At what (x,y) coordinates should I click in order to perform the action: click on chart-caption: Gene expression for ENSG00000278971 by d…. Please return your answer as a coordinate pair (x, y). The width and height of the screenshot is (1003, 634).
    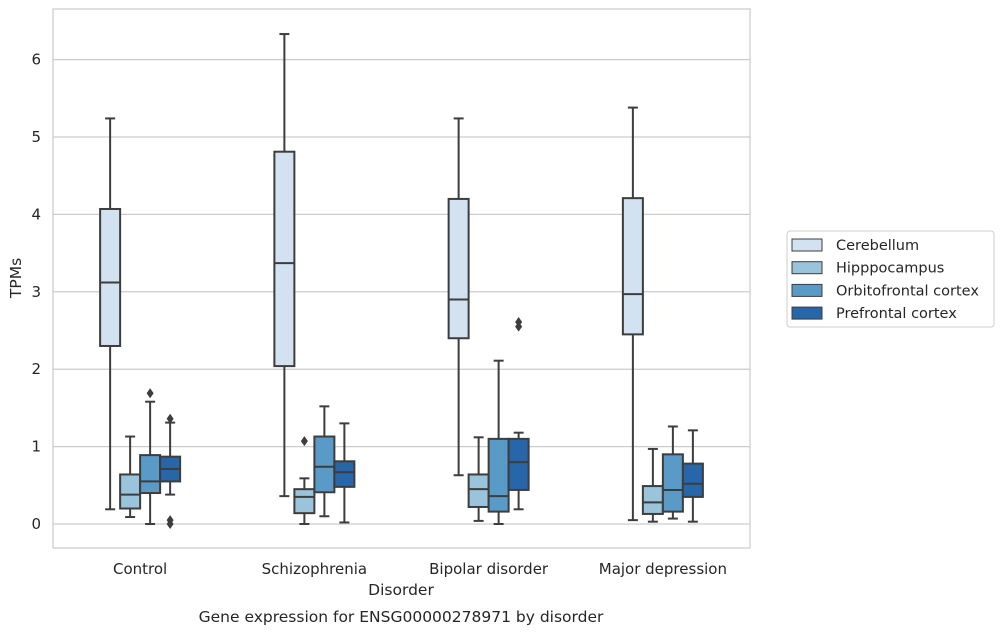
    Looking at the image, I should click on (401, 617).